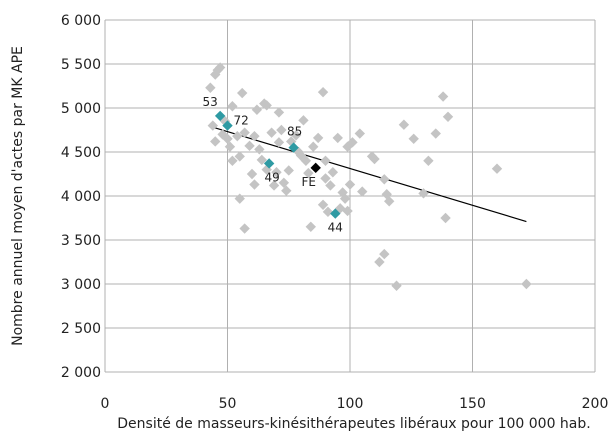  I want to click on y-tick-label: 3 500, so click(81, 241).